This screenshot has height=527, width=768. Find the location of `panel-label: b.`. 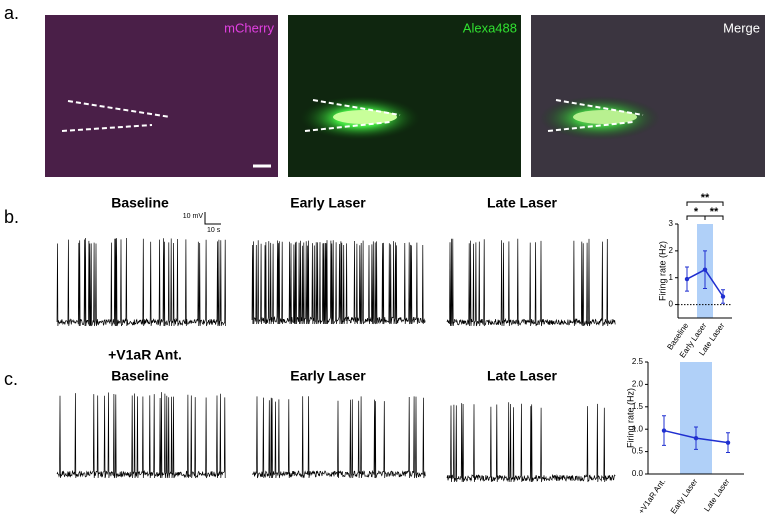

panel-label: b. is located at coordinates (11, 217).